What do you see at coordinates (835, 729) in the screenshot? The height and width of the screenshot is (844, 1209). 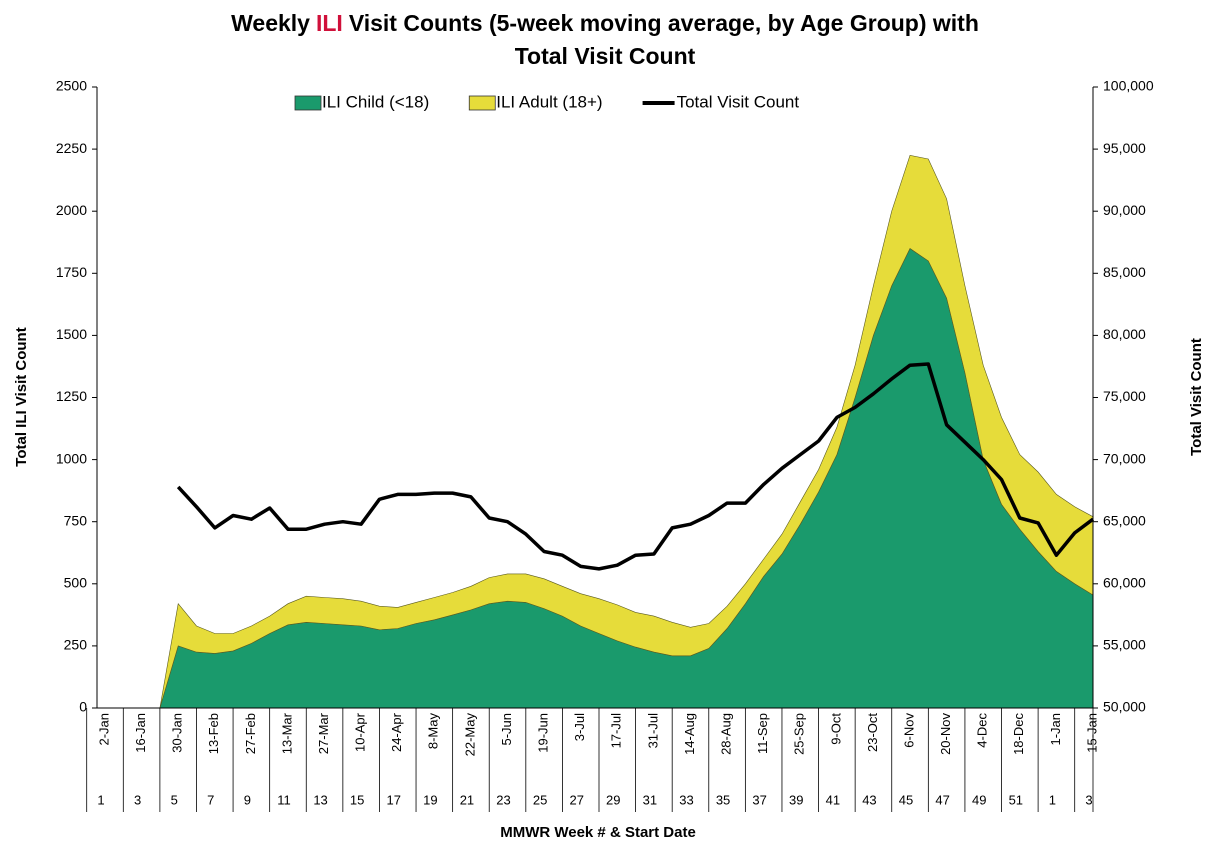 I see `x-tick-label: 9-Oct` at bounding box center [835, 729].